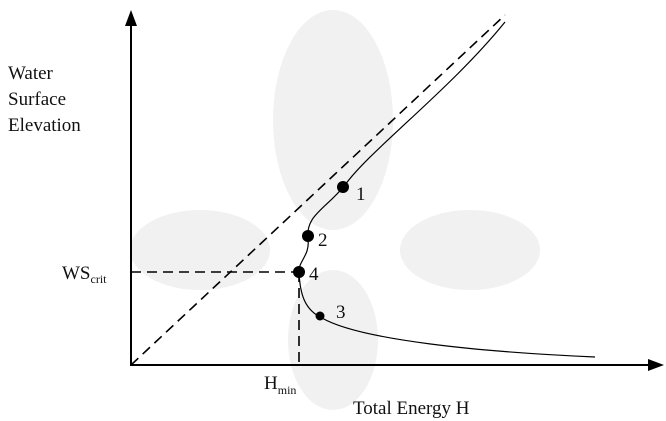 Image resolution: width=666 pixels, height=421 pixels. What do you see at coordinates (31, 73) in the screenshot?
I see `y-label: Water` at bounding box center [31, 73].